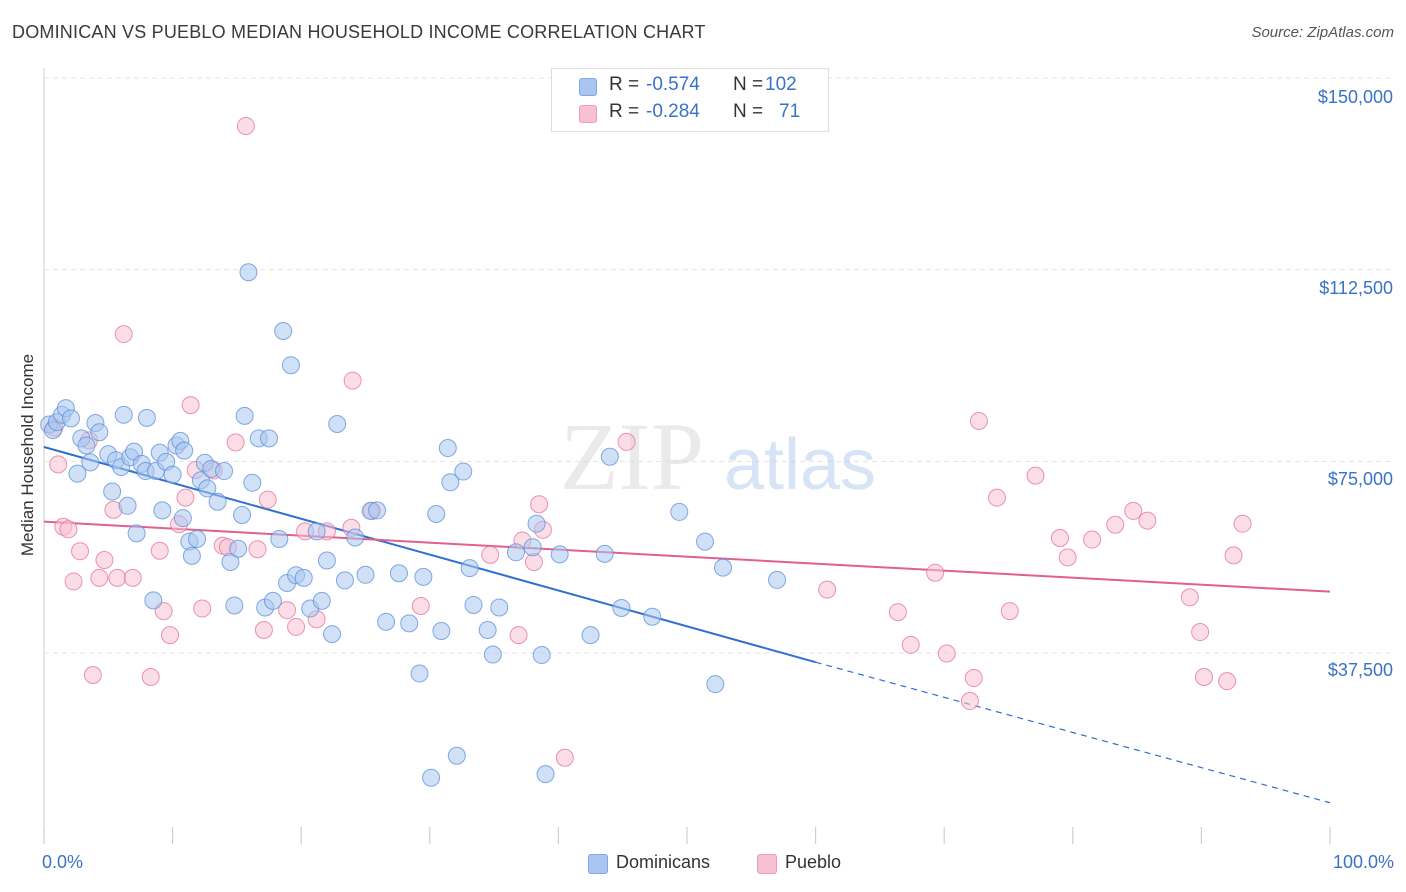  Describe the element at coordinates (1363, 862) in the screenshot. I see `x-tick-label-max: 100.0%` at that location.